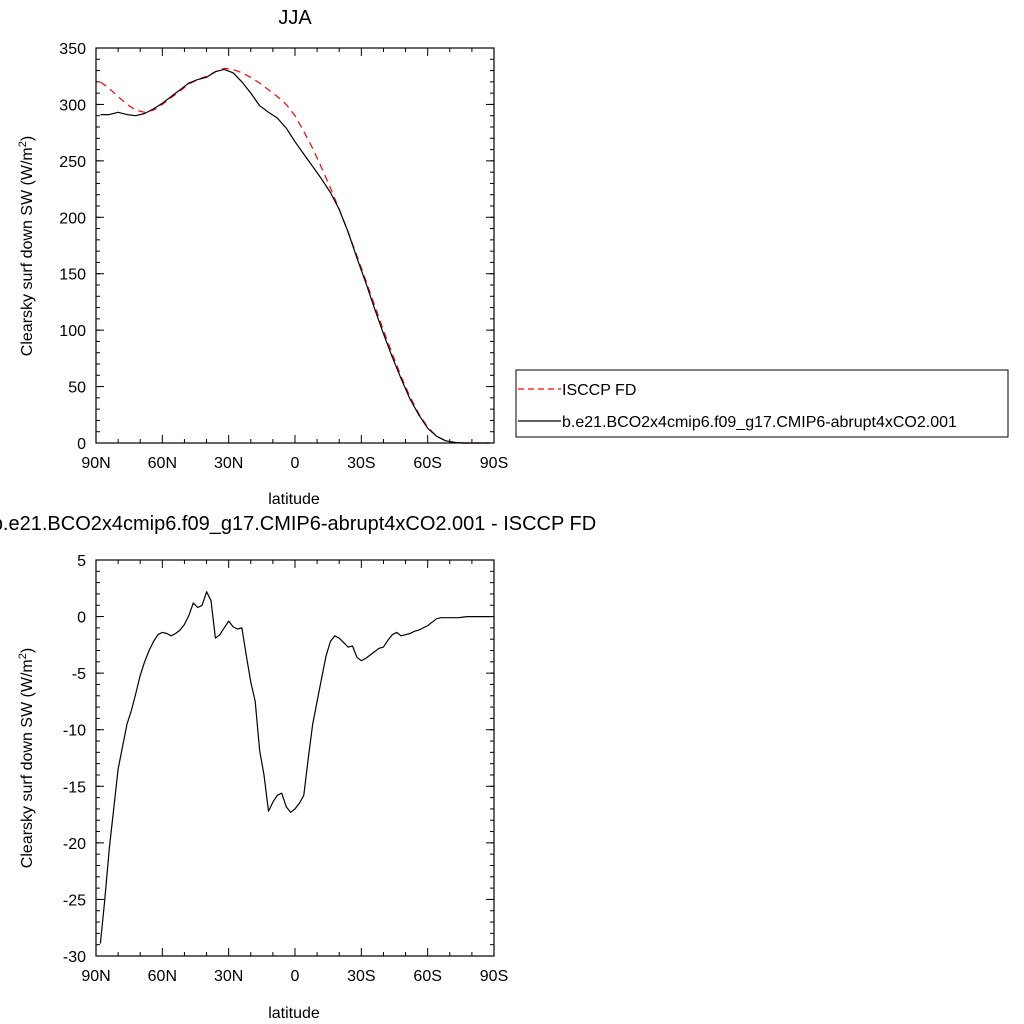 The height and width of the screenshot is (1024, 1024). Describe the element at coordinates (294, 1013) in the screenshot. I see `bottom-x-axis-label: latitude` at that location.